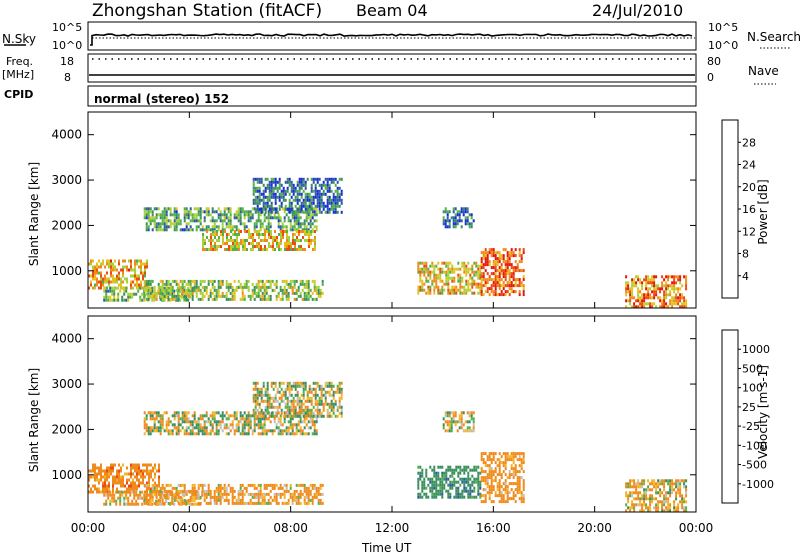 The height and width of the screenshot is (554, 800). What do you see at coordinates (390, 69) in the screenshot?
I see `freq-panel: Freq. [MHz] 18 8 80 0 Nave` at bounding box center [390, 69].